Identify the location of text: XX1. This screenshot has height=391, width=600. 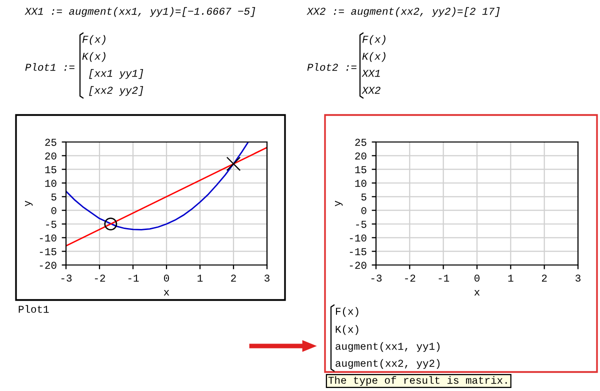
(371, 73).